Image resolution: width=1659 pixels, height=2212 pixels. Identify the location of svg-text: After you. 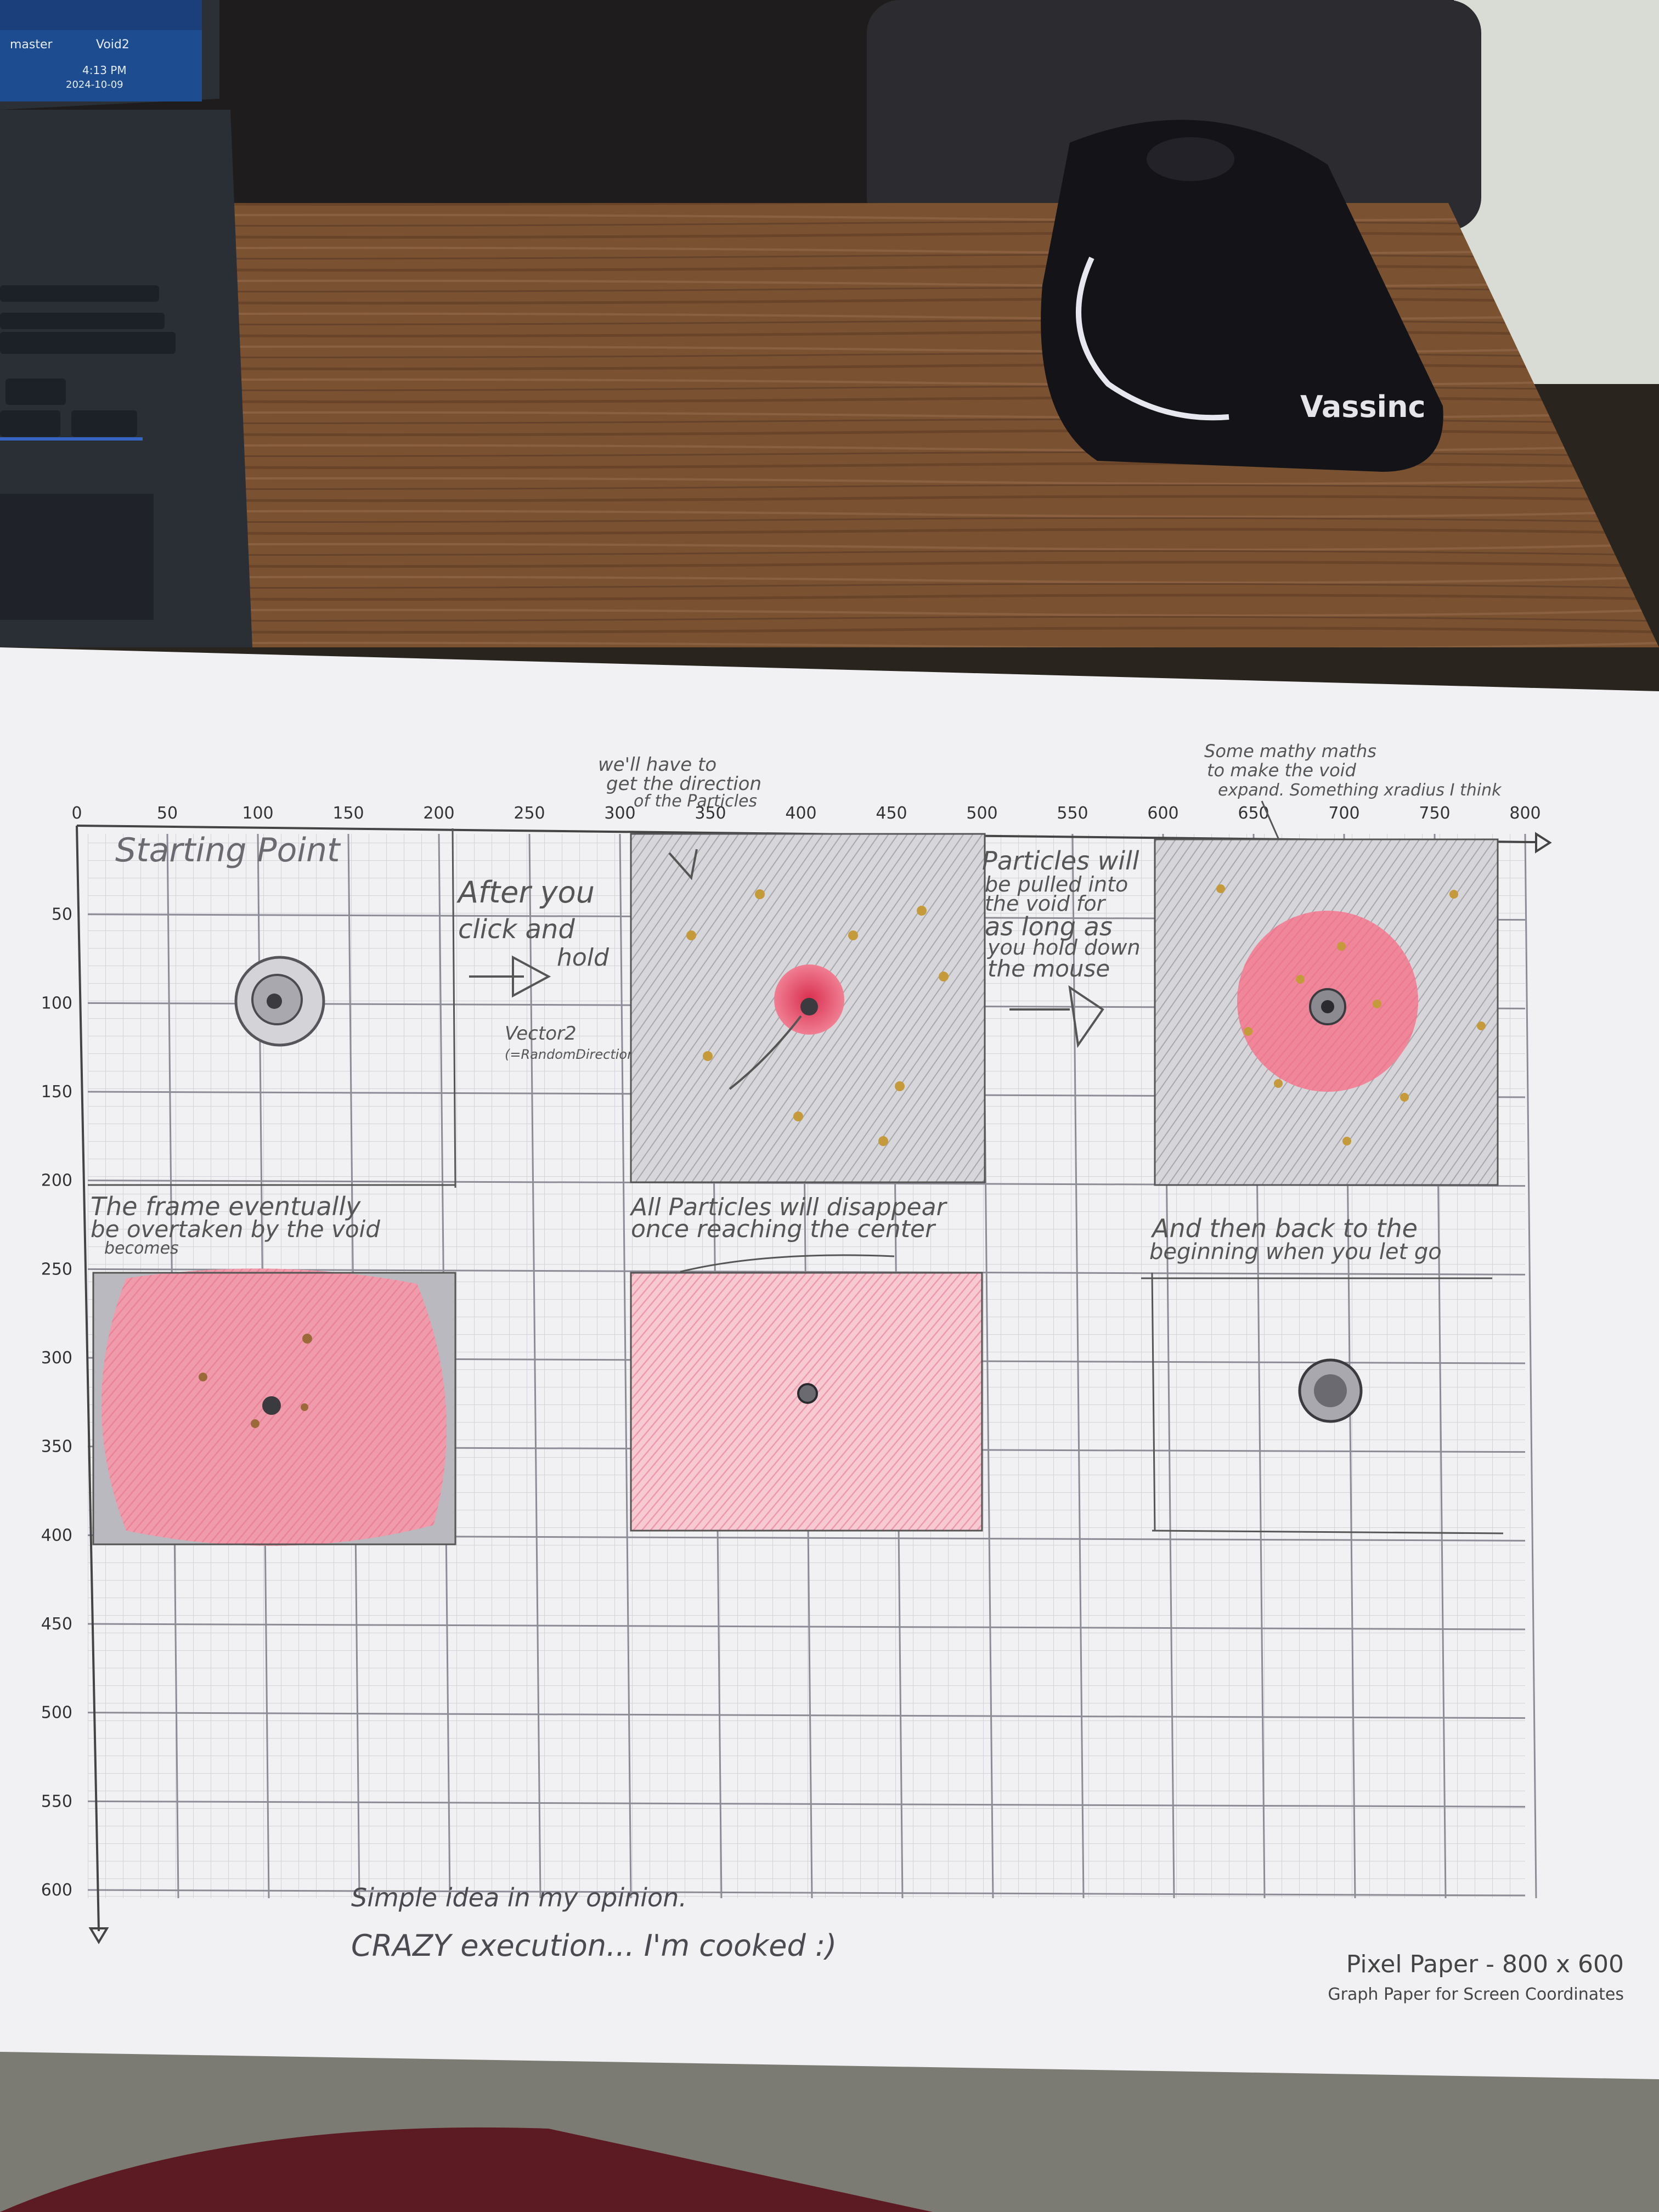
(525, 892).